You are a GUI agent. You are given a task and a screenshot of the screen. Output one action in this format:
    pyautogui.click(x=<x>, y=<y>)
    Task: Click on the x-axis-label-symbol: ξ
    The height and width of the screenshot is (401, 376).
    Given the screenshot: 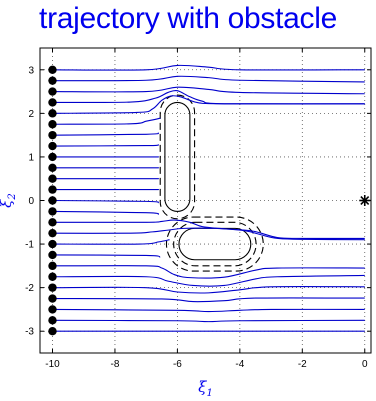 What is the action you would take?
    pyautogui.click(x=202, y=387)
    